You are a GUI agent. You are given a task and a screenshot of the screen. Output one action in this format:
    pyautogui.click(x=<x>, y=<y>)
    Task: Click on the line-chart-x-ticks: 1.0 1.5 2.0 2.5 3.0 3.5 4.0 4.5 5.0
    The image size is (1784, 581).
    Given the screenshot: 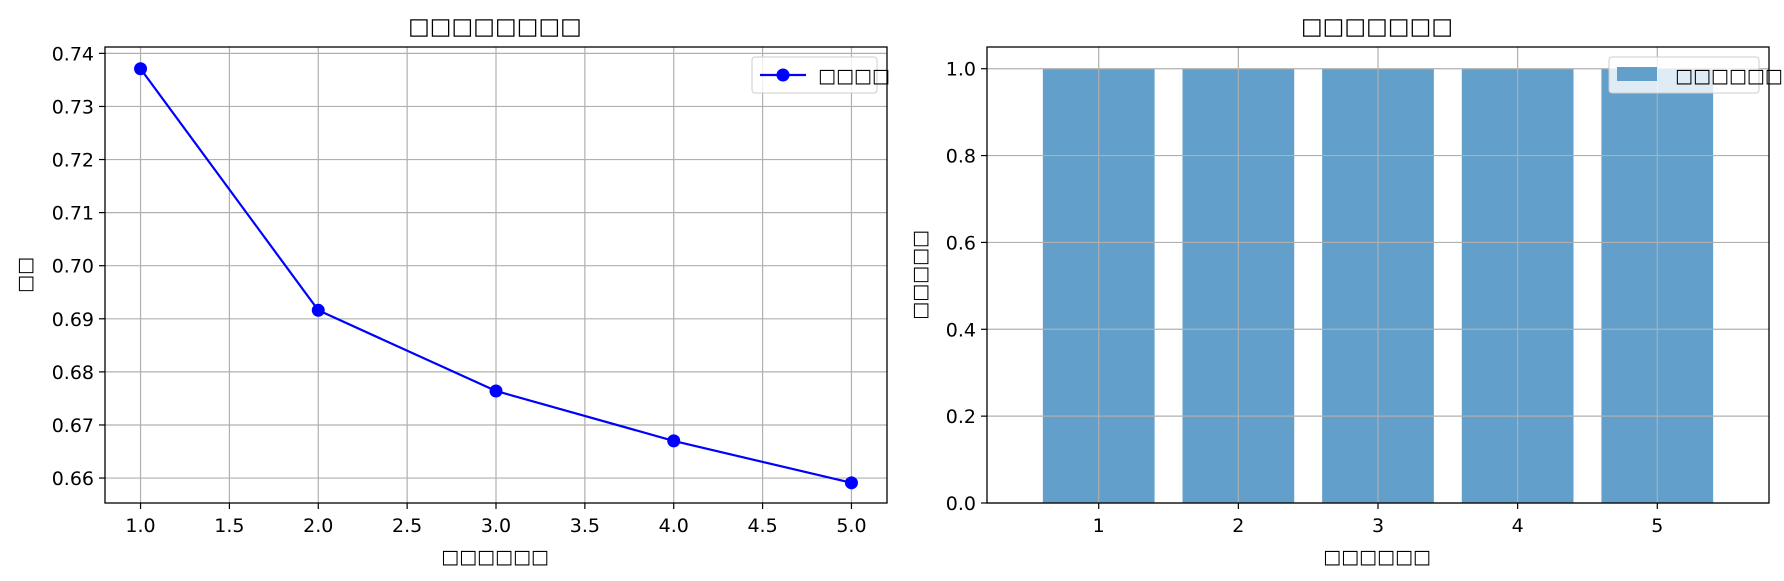 What is the action you would take?
    pyautogui.click(x=496, y=520)
    